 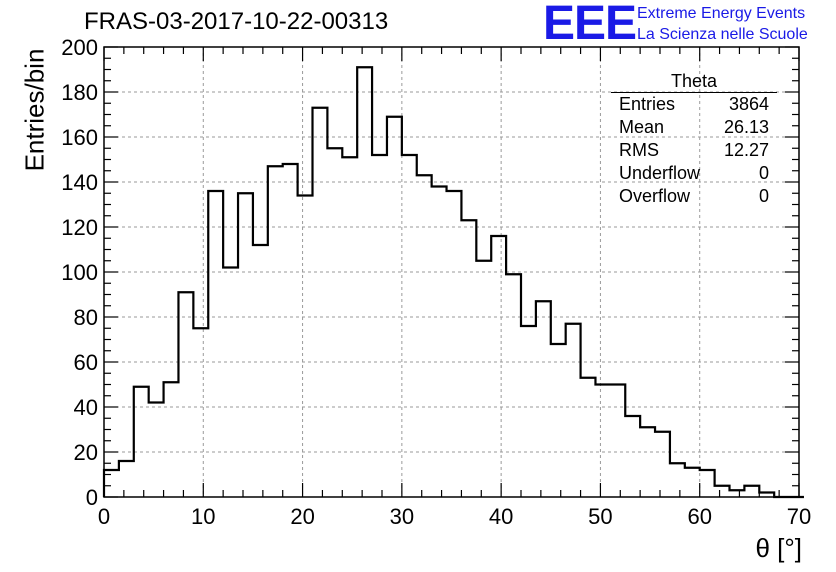 What do you see at coordinates (694, 150) in the screenshot?
I see `stats-row-rms: RMS 12.27` at bounding box center [694, 150].